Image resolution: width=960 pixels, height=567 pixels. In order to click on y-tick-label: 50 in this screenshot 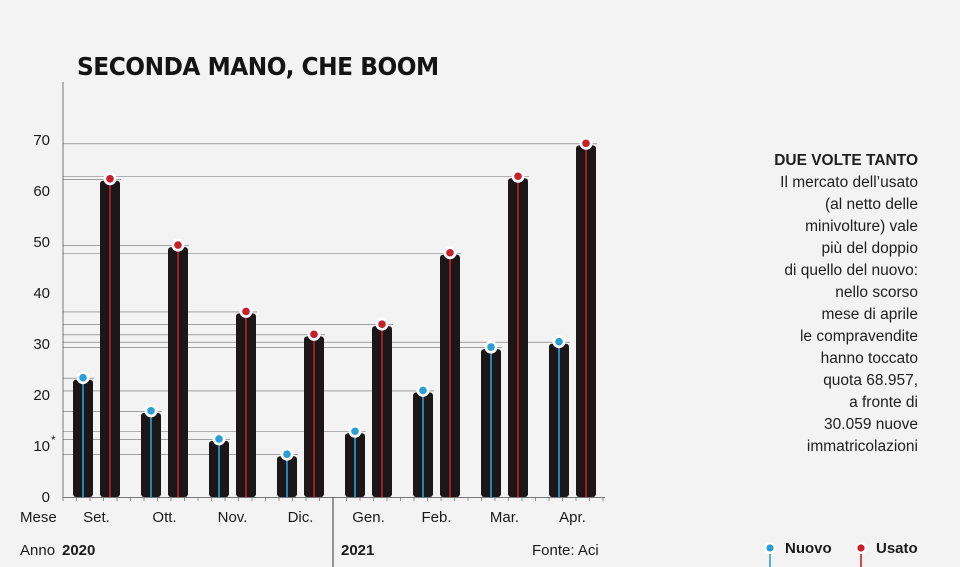, I will do `click(41, 242)`.